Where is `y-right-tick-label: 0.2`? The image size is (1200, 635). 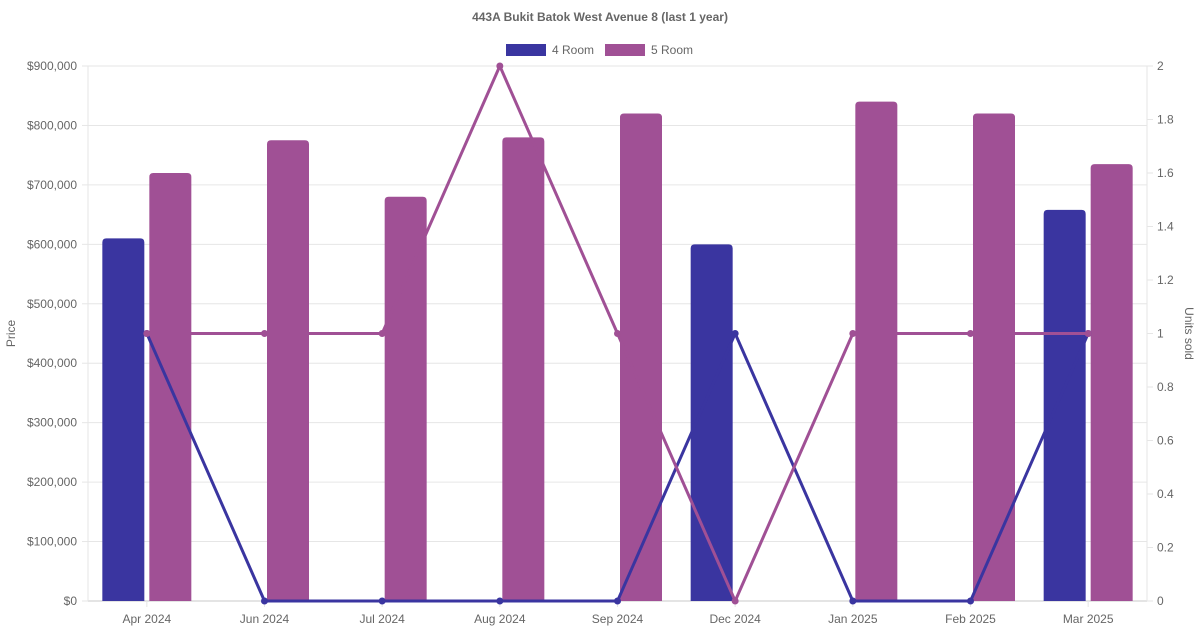
y-right-tick-label: 0.2 is located at coordinates (1165, 548).